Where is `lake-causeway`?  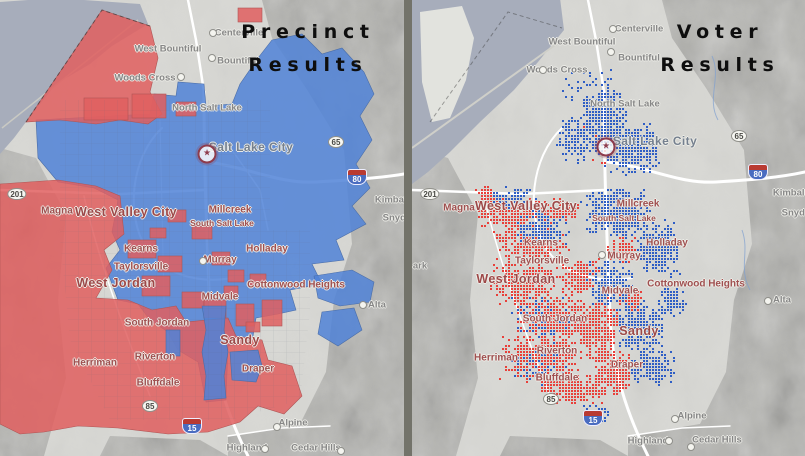 lake-causeway is located at coordinates (487, 94).